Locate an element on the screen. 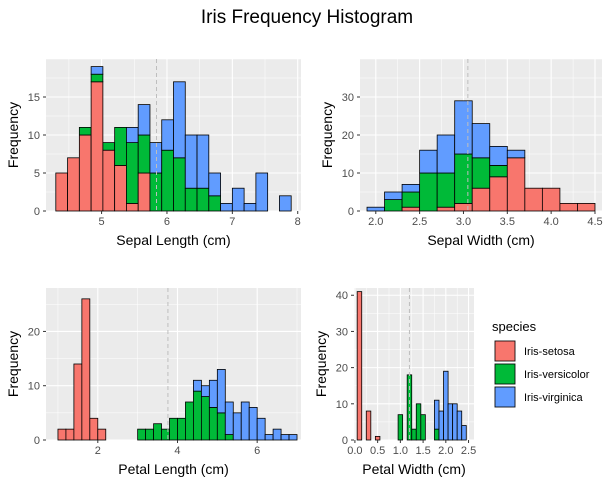  legend-swatch is located at coordinates (505, 397).